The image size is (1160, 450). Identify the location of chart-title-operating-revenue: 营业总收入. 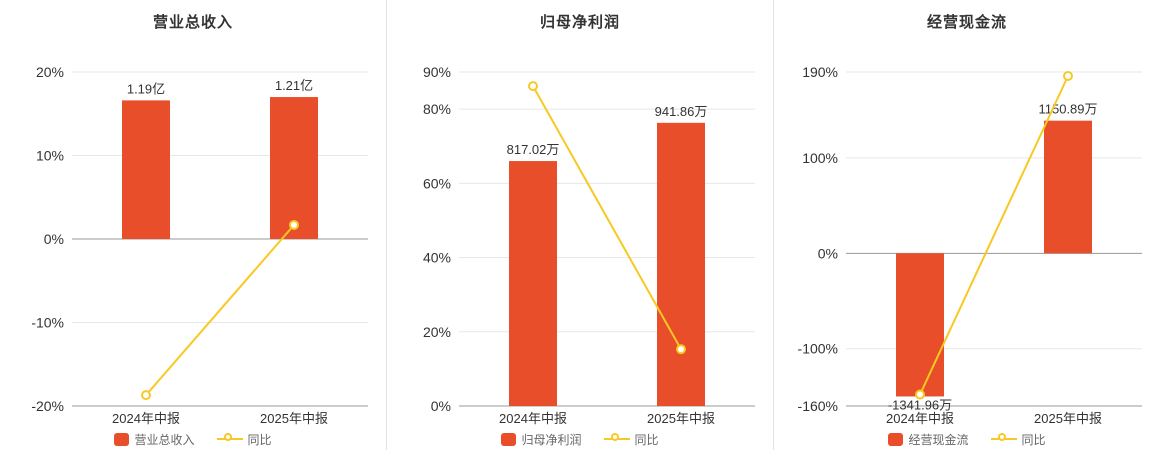
(192, 22).